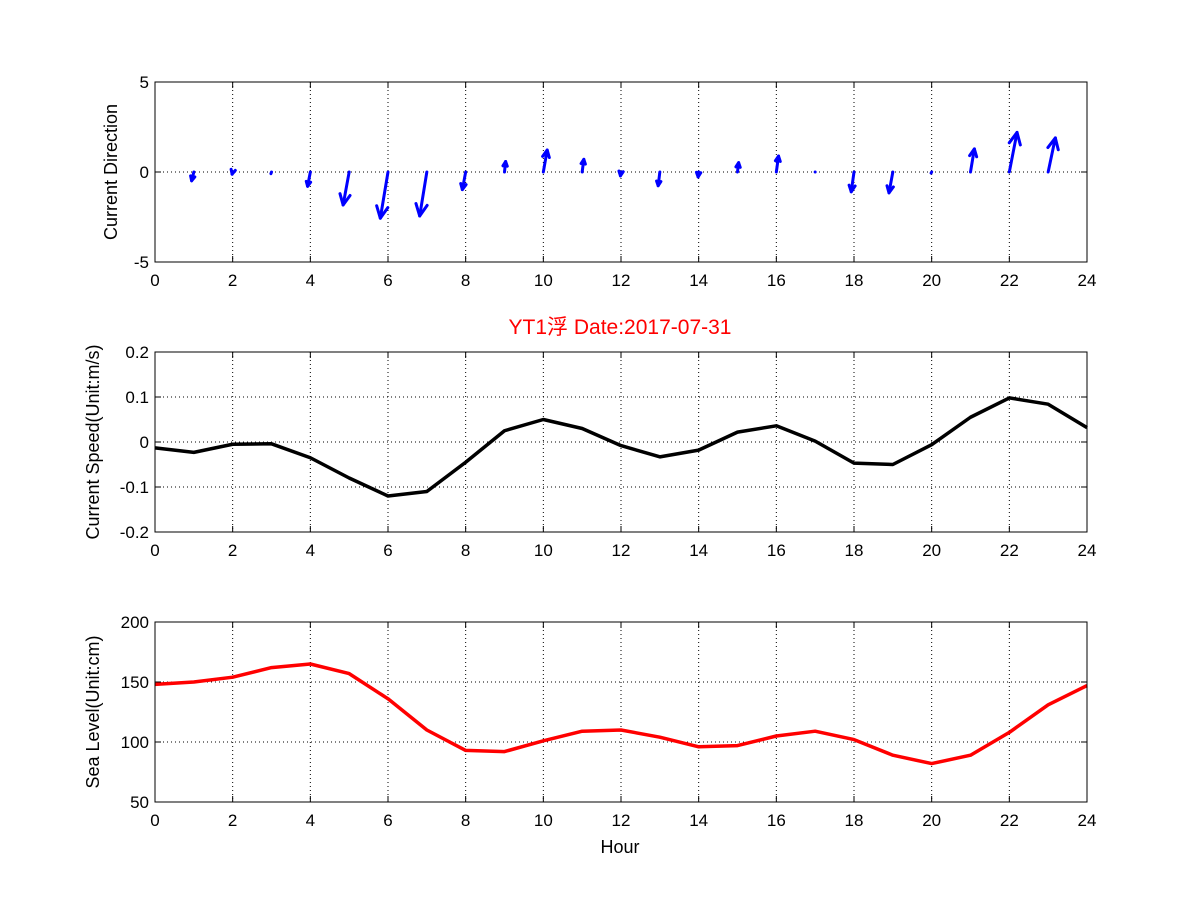 This screenshot has width=1201, height=901. Describe the element at coordinates (93, 711) in the screenshot. I see `sea-level-ylabel: Sea Level(Unit:cm)` at that location.